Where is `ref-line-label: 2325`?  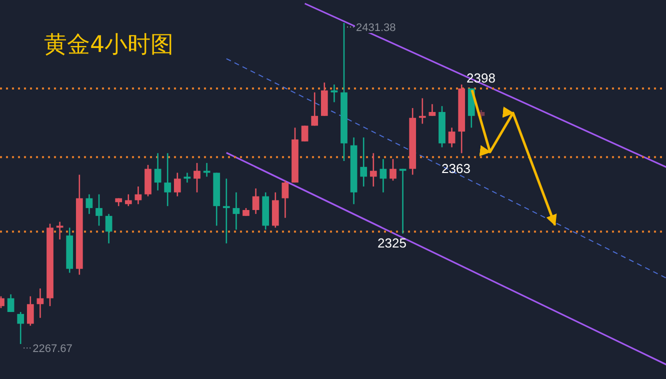 ref-line-label: 2325 is located at coordinates (392, 243).